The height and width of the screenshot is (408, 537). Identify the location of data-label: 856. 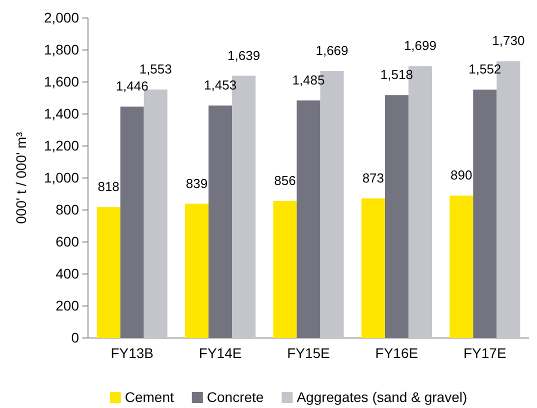
(285, 180).